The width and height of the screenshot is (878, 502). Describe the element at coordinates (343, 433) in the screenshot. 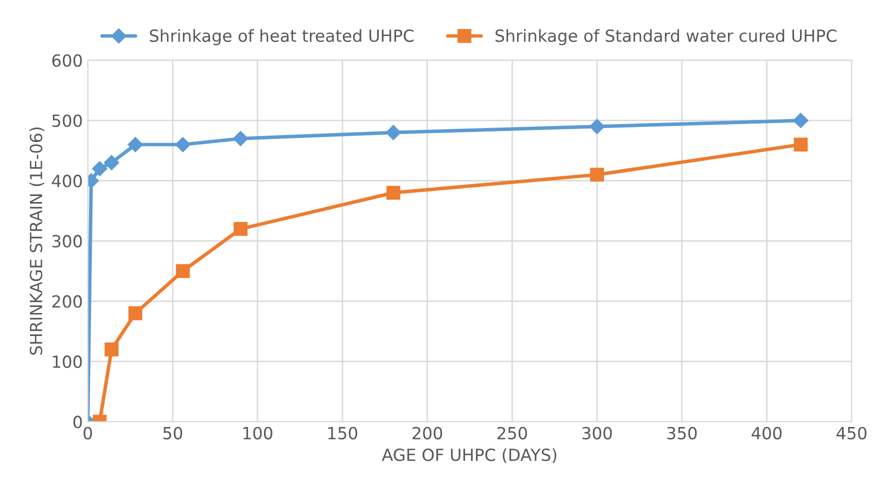

I see `x-tick-label: 150` at that location.